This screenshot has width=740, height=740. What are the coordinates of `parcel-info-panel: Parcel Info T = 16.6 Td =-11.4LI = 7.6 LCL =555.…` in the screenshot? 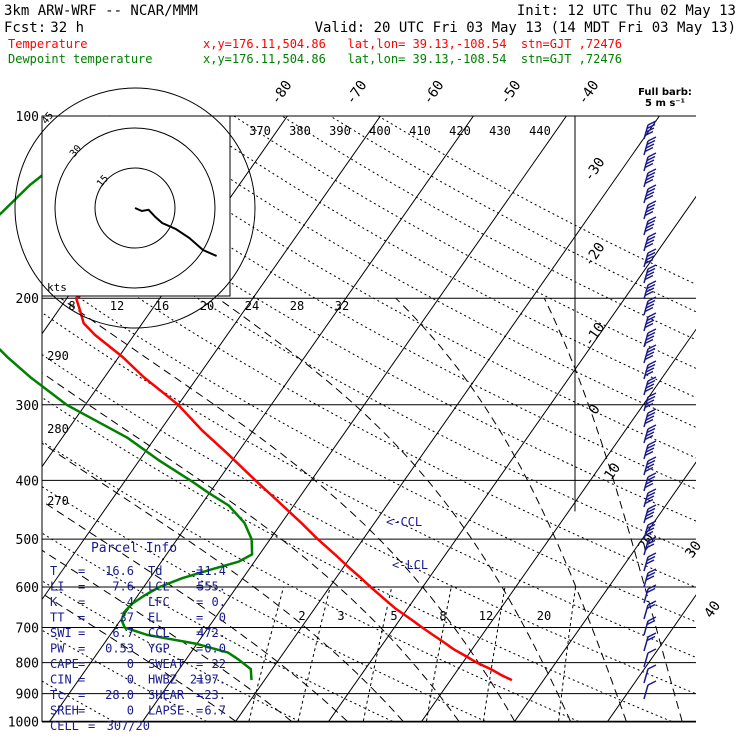 It's located at (138, 637).